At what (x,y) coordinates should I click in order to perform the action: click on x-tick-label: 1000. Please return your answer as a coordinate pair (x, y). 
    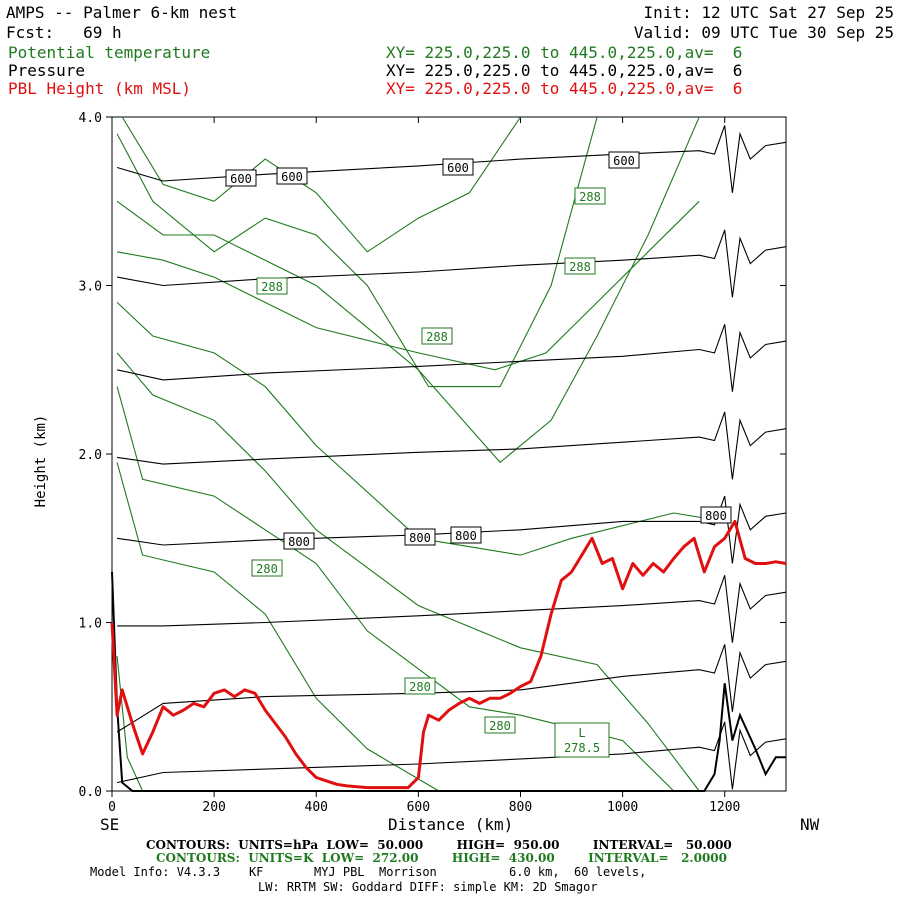
    Looking at the image, I should click on (622, 807).